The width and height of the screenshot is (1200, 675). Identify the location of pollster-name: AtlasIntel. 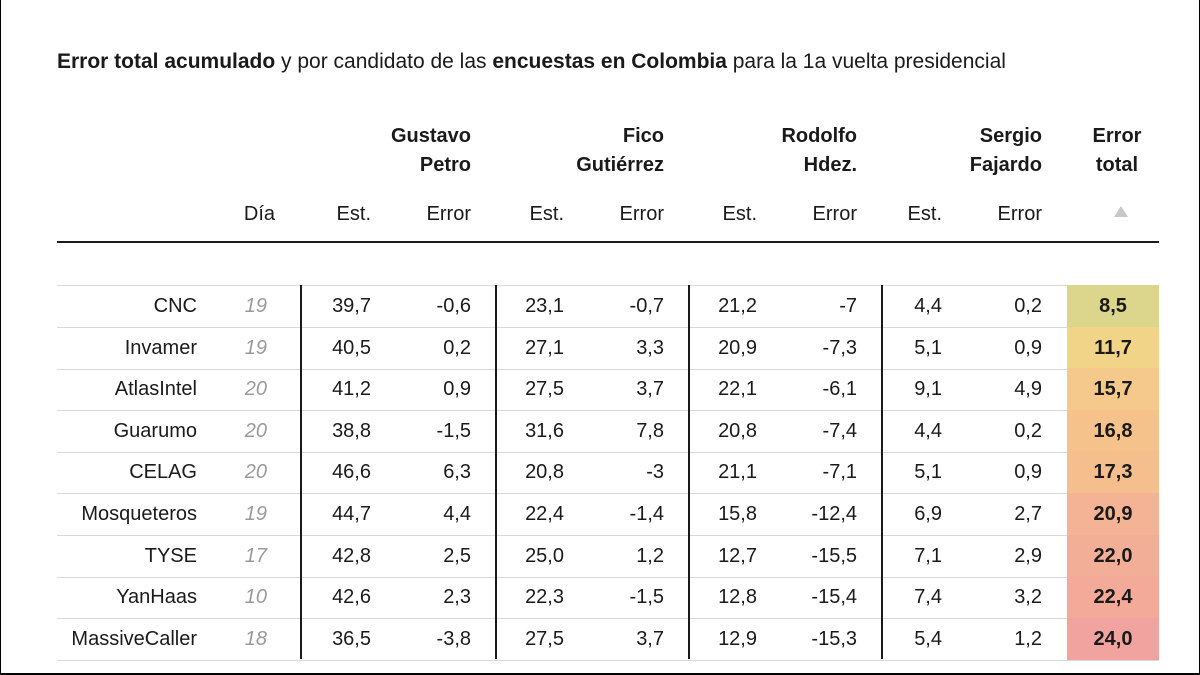
(155, 389).